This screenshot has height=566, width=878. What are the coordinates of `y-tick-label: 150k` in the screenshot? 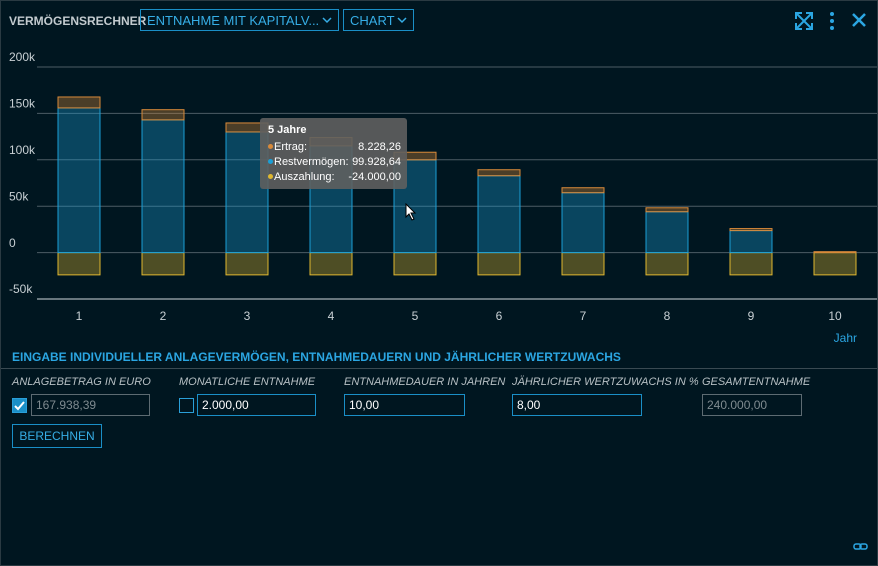 It's located at (22, 104).